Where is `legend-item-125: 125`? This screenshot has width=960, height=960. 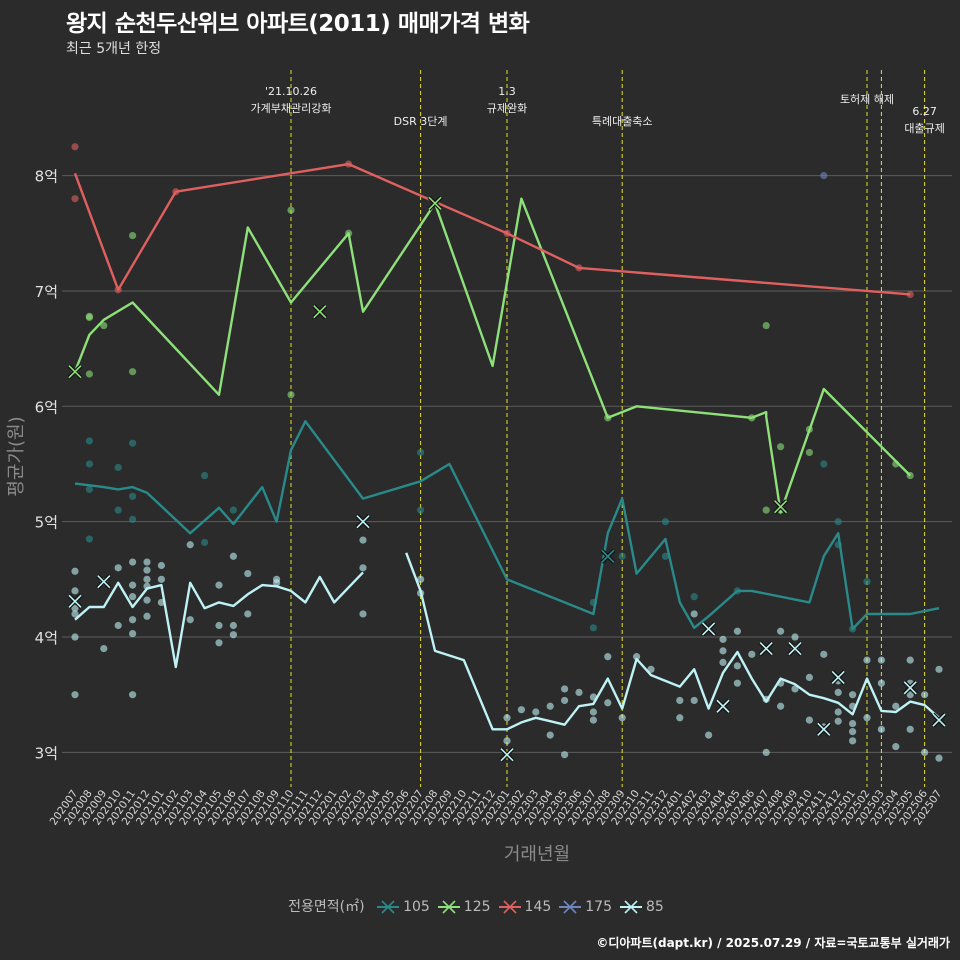 legend-item-125: 125 is located at coordinates (464, 907).